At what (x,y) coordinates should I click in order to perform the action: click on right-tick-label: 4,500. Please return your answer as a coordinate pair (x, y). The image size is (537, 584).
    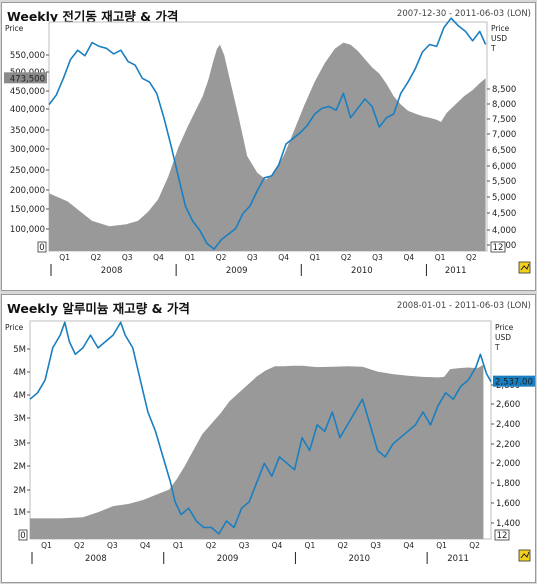
    Looking at the image, I should click on (504, 214).